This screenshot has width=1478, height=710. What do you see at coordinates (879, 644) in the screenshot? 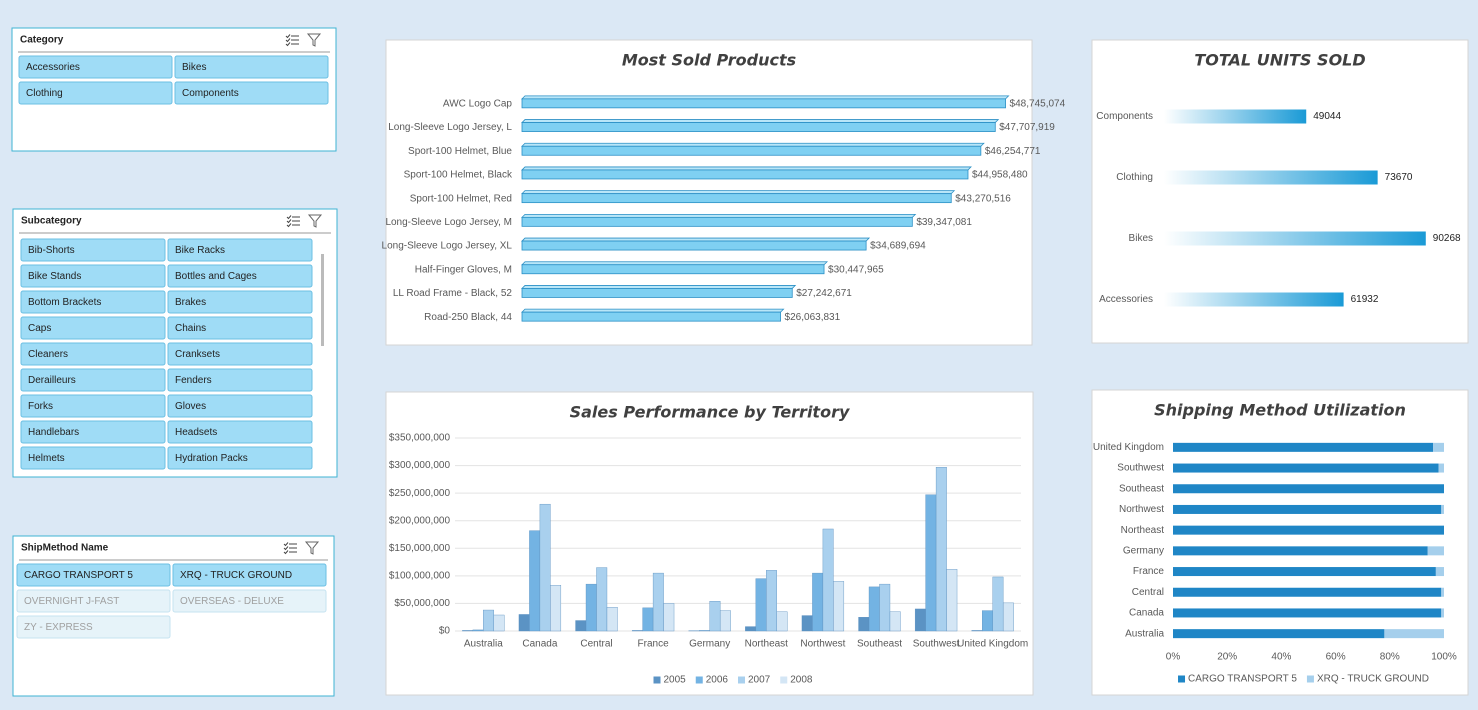
I see `x-tick-label: Southeast` at bounding box center [879, 644].